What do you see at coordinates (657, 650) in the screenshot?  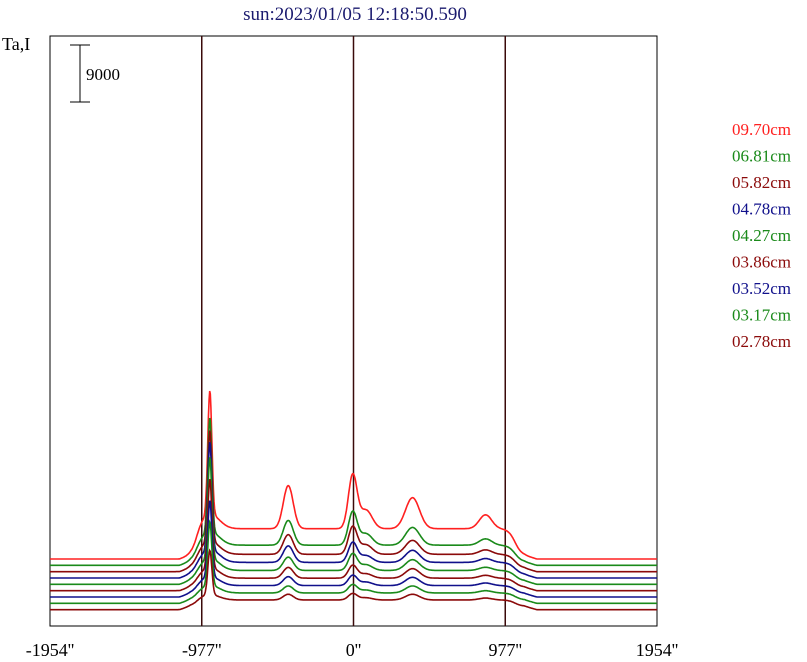 I see `x-tick-label: 1954''` at bounding box center [657, 650].